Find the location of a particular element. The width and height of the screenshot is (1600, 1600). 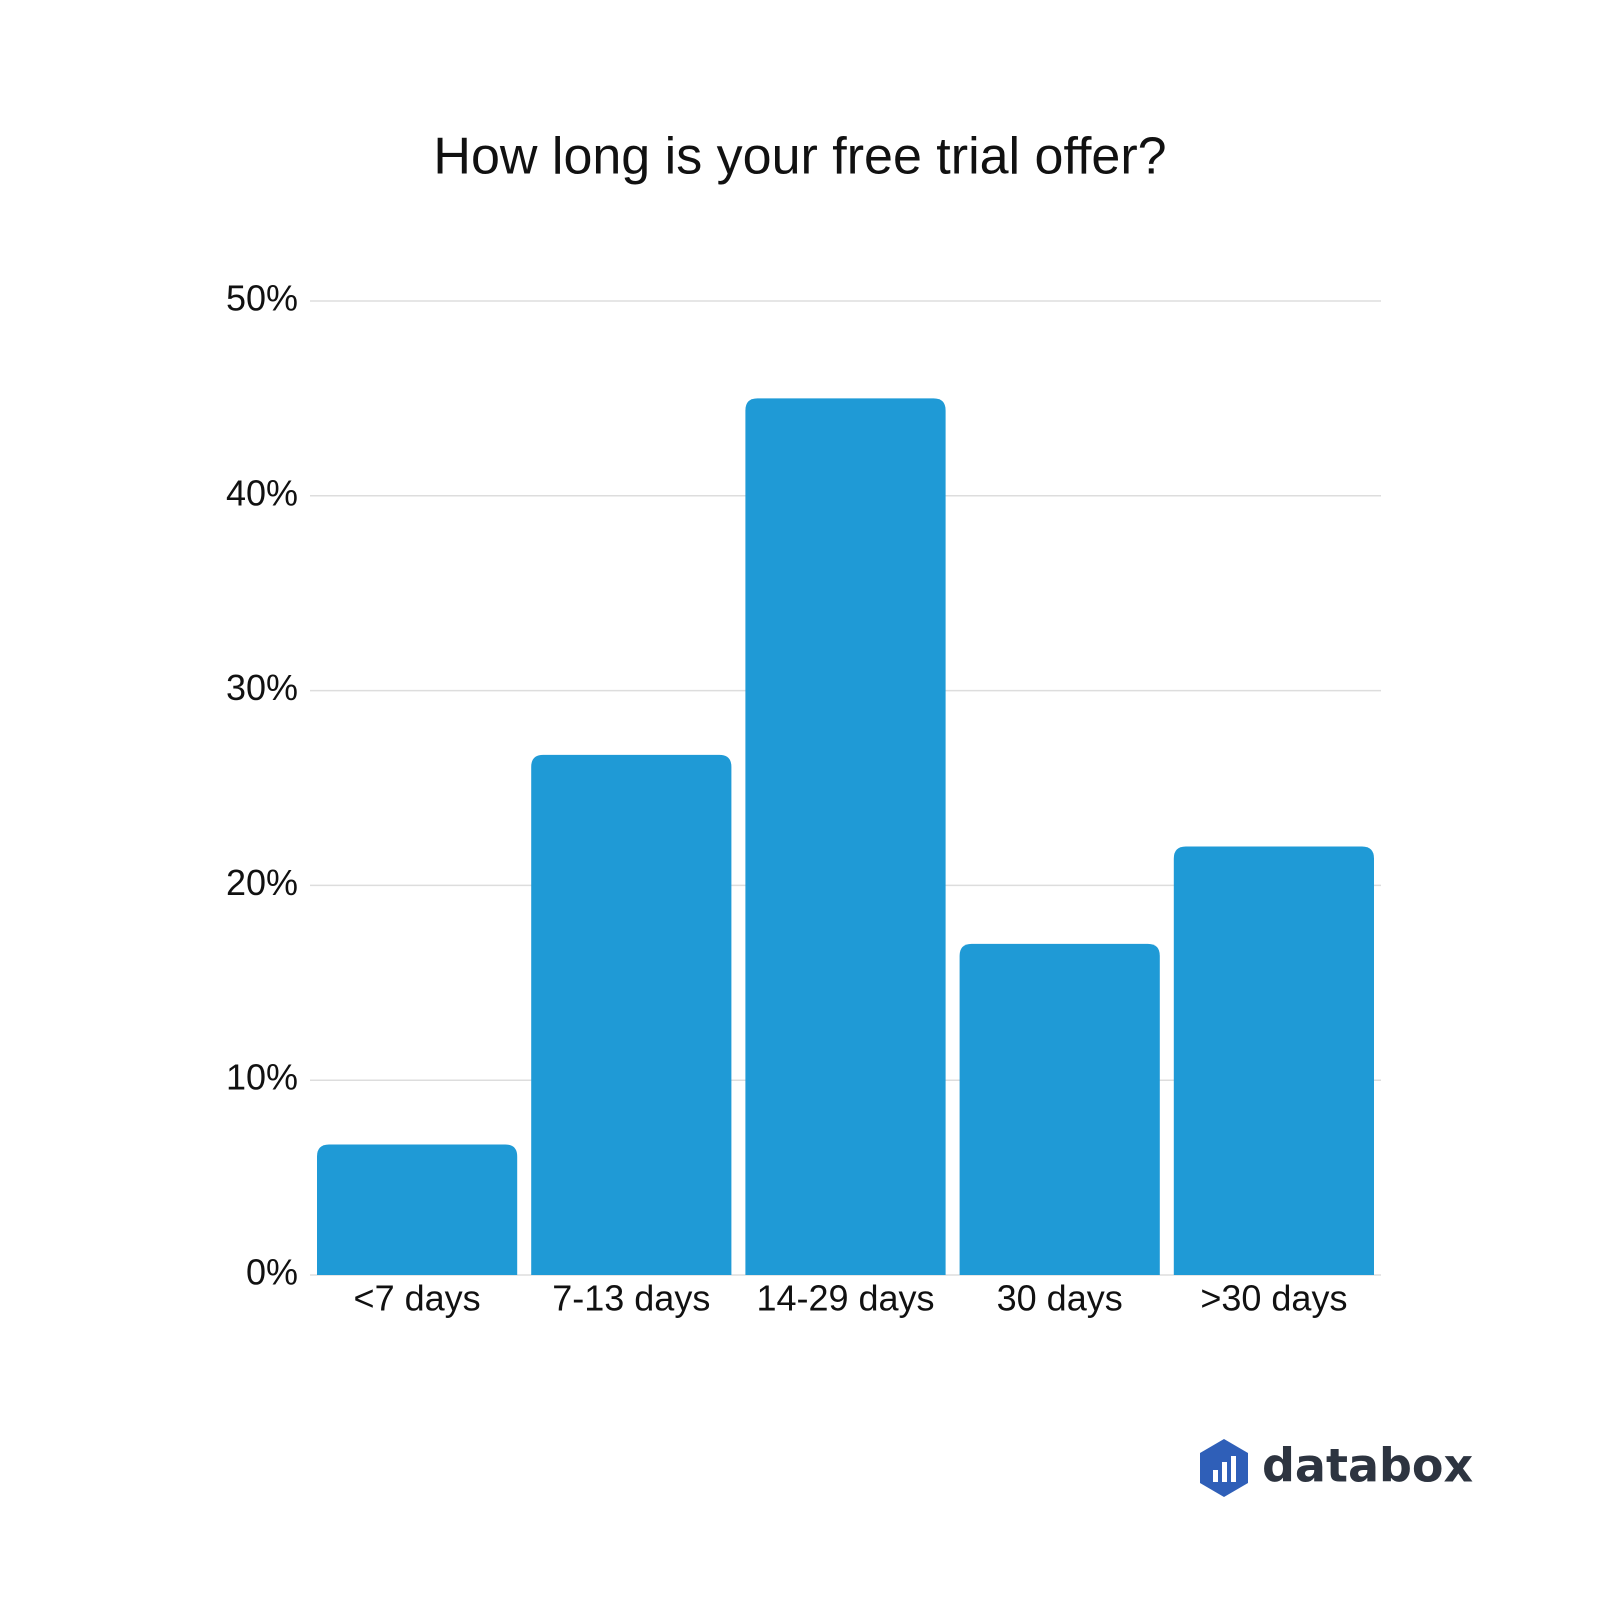

x-tick-label: 14-29 days is located at coordinates (845, 1298).